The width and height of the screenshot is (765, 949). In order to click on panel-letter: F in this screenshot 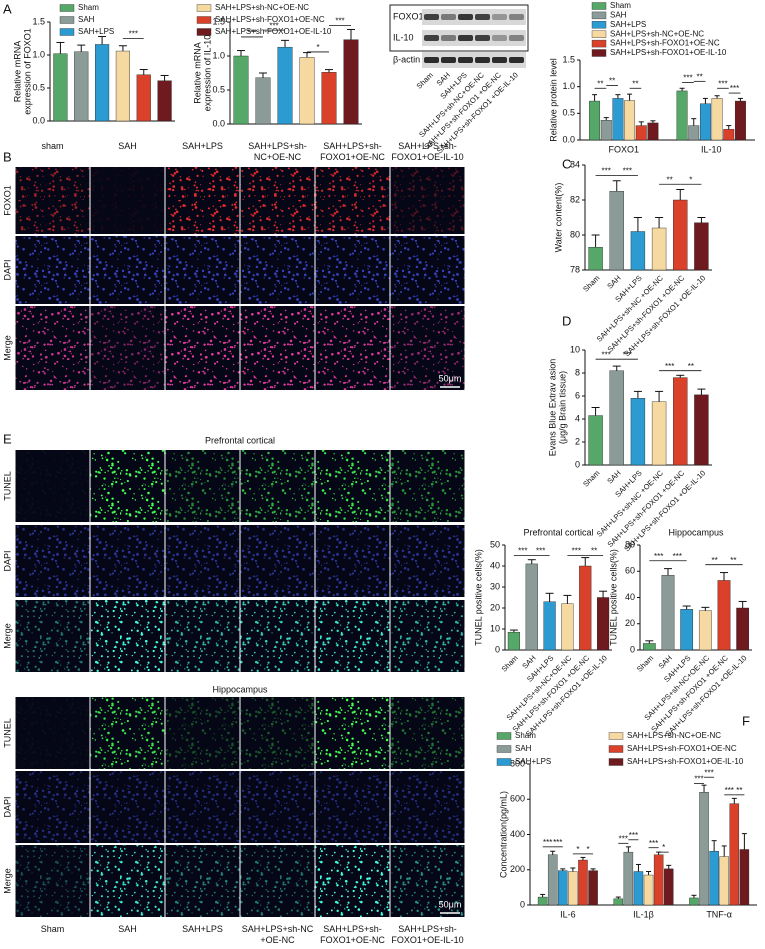, I will do `click(746, 720)`.